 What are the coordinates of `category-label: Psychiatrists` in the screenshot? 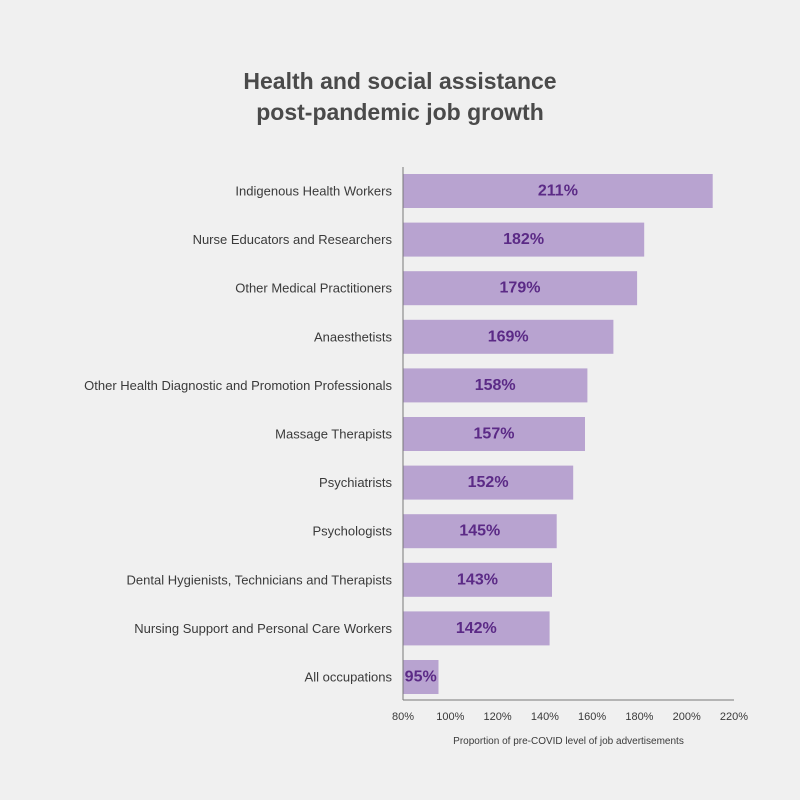 It's located at (355, 482).